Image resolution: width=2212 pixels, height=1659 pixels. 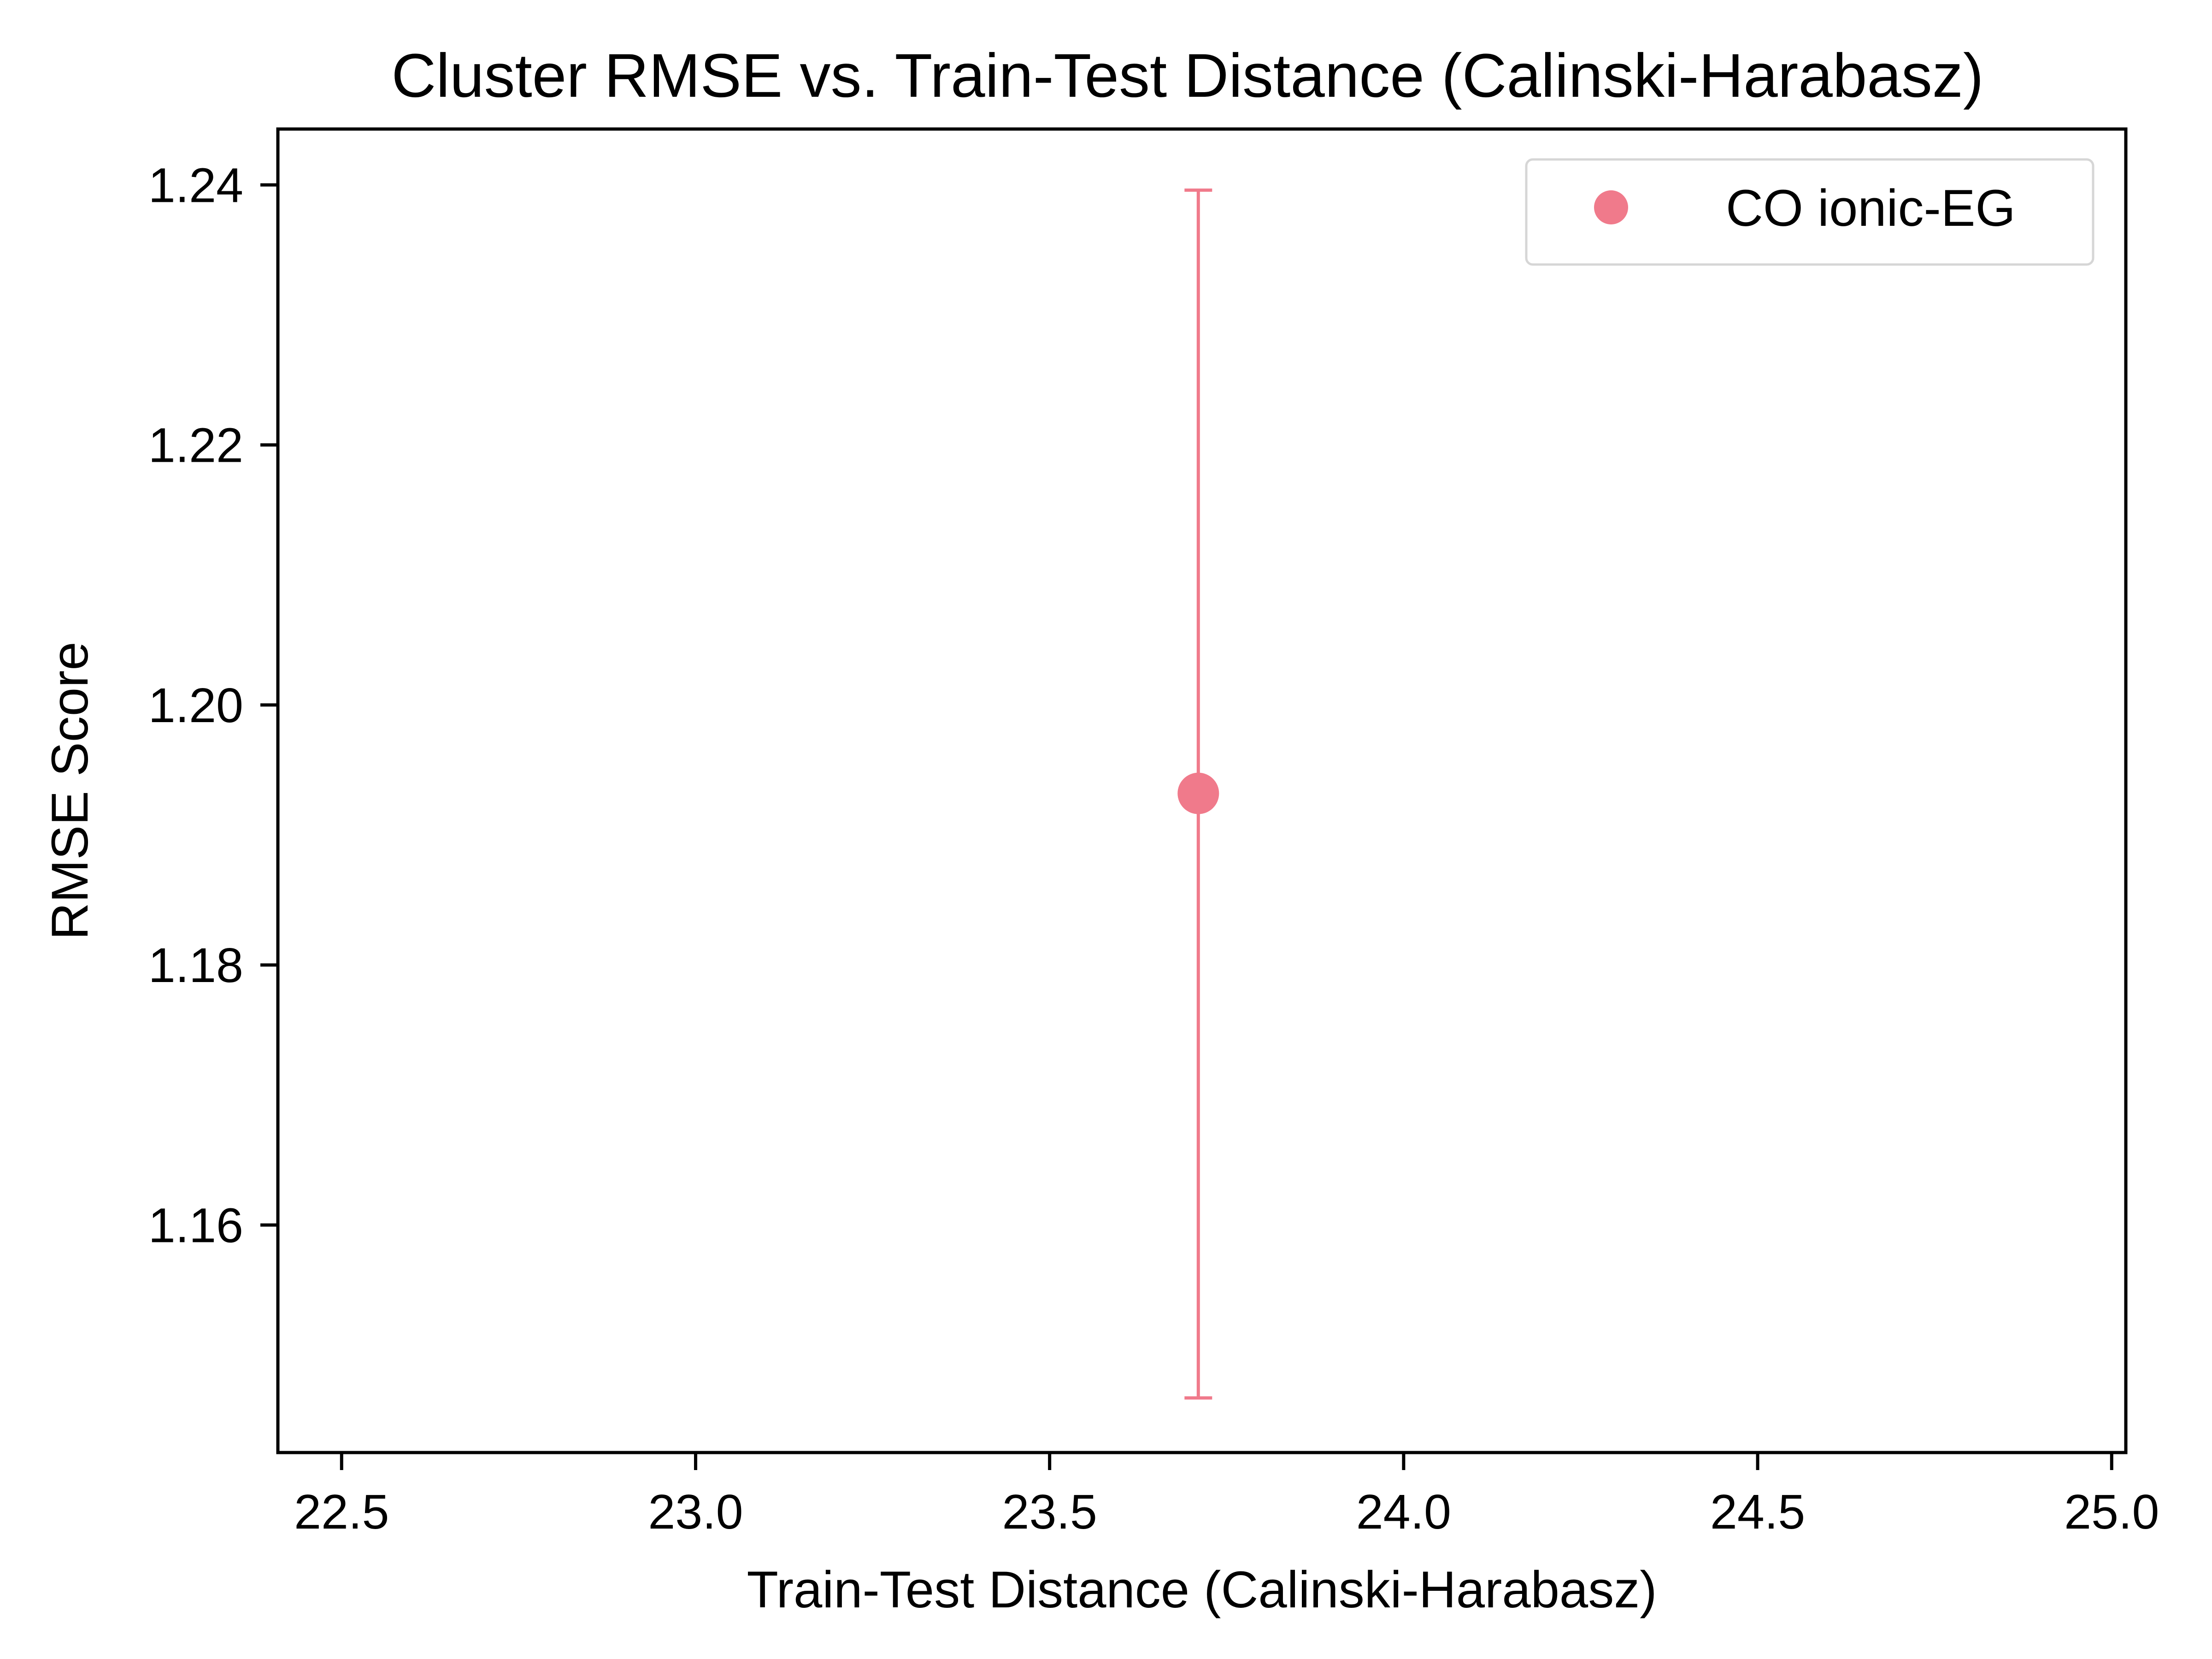 What do you see at coordinates (70, 790) in the screenshot?
I see `y-axis-label: RMSE Score` at bounding box center [70, 790].